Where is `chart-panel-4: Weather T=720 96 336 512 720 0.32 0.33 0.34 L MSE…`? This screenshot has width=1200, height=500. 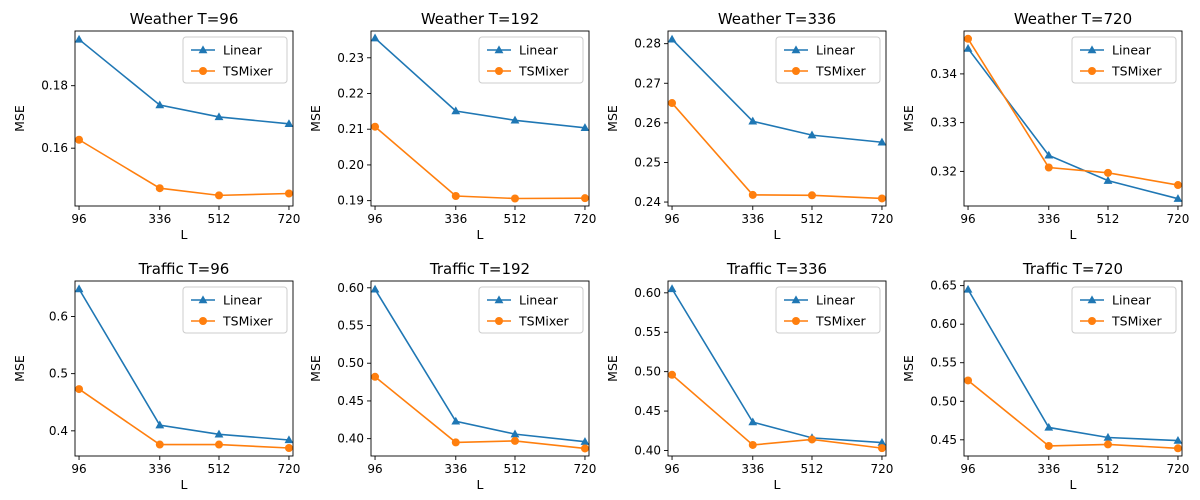
chart-panel-4: Weather T=720 96 336 512 720 0.32 0.33 0.34 L MSE… is located at coordinates (1045, 126).